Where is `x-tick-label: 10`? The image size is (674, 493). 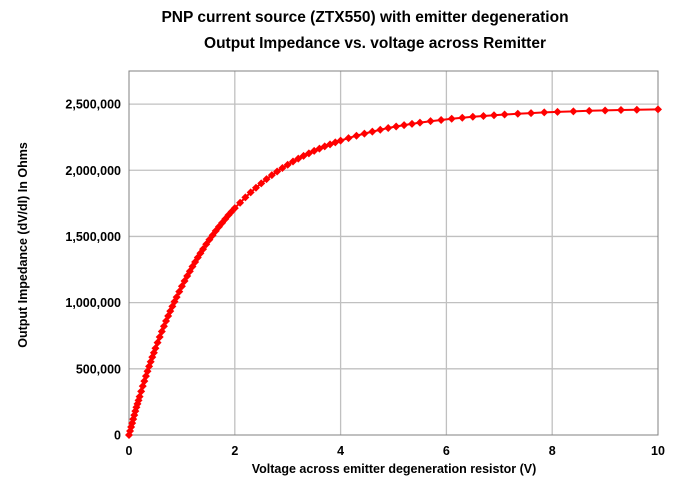 x-tick-label: 10 is located at coordinates (658, 451).